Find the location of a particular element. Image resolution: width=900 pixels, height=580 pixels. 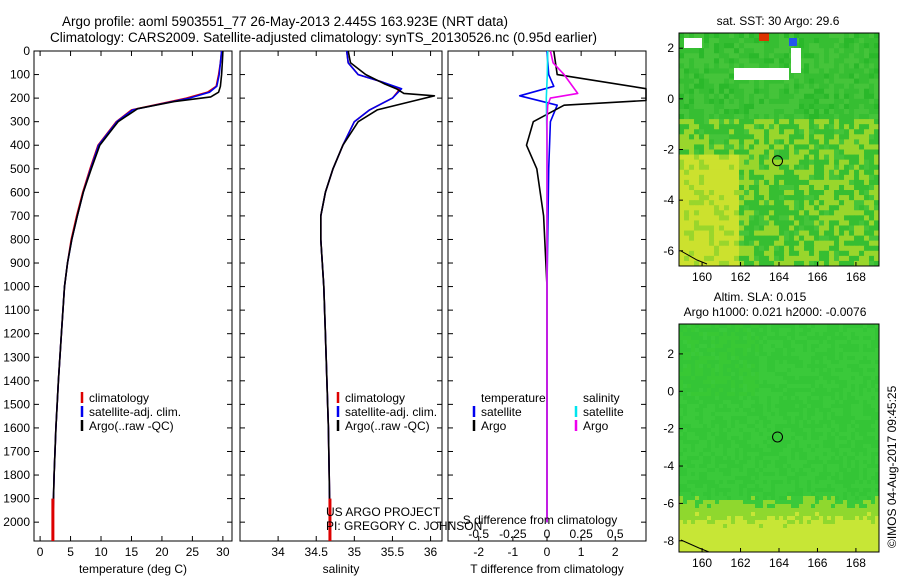

map-x-tick-label: 168 is located at coordinates (856, 563).